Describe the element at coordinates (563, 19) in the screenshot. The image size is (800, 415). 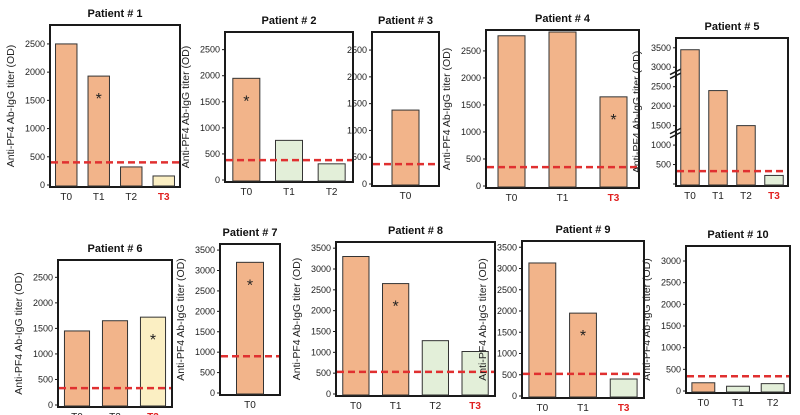
I see `chart-title: Patient # 4` at that location.